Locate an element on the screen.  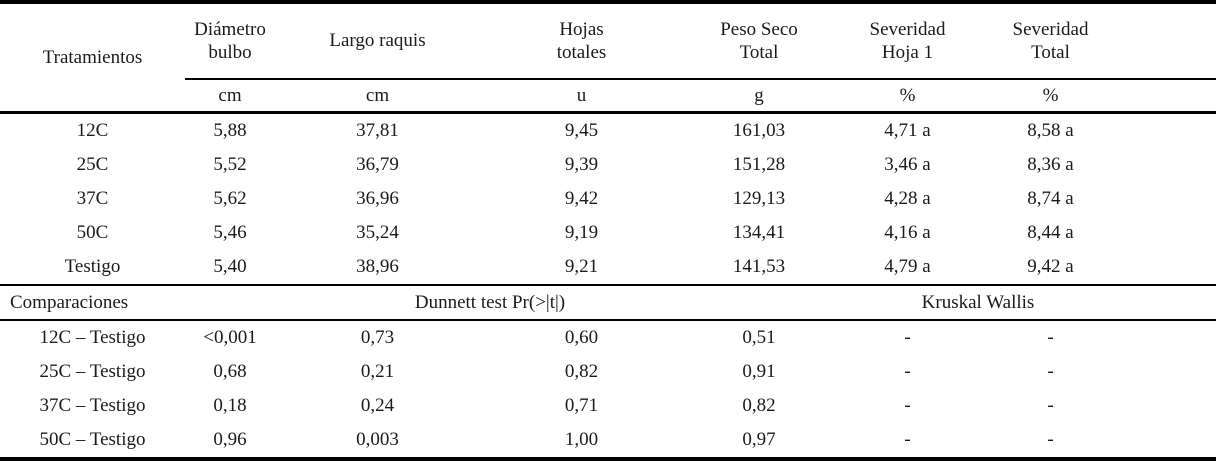
data-cell: 38,96 is located at coordinates (377, 267).